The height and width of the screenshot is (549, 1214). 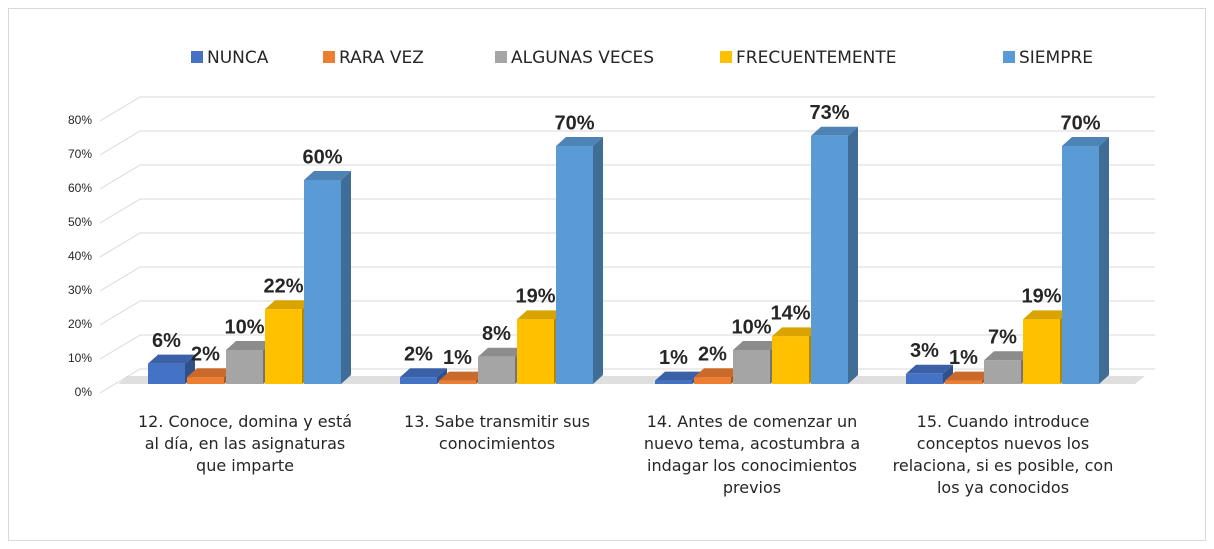 I want to click on legend-label: ALGUNAS VECES, so click(x=582, y=58).